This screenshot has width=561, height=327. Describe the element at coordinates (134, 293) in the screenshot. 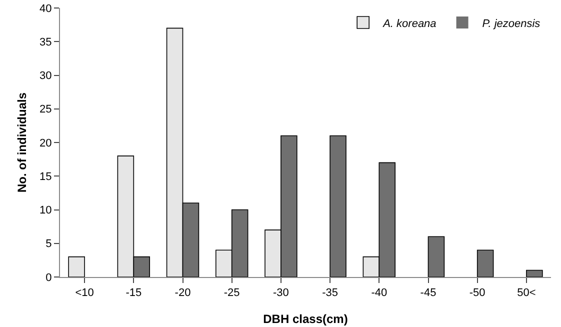

I see `x-tick-label: -15` at that location.